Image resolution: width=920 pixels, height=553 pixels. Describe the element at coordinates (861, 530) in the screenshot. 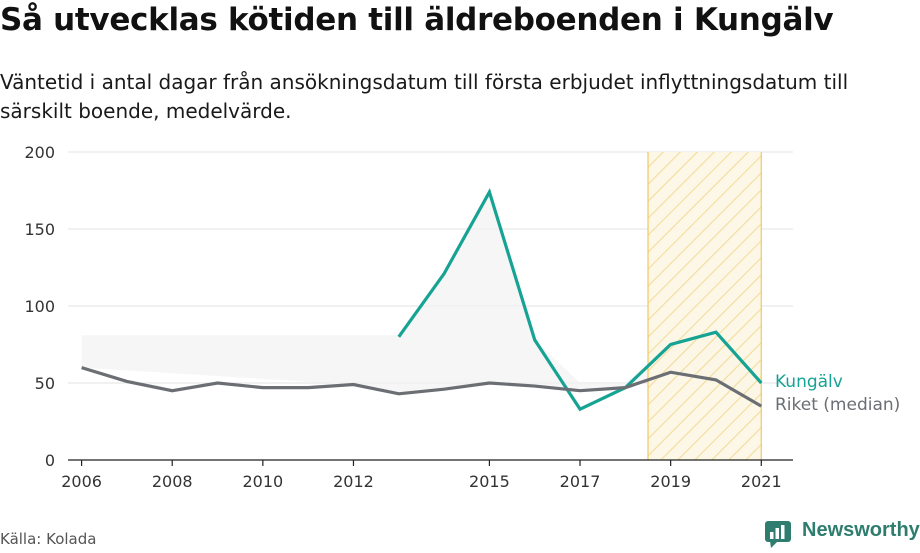

I see `brand-name: Newsworthy` at that location.